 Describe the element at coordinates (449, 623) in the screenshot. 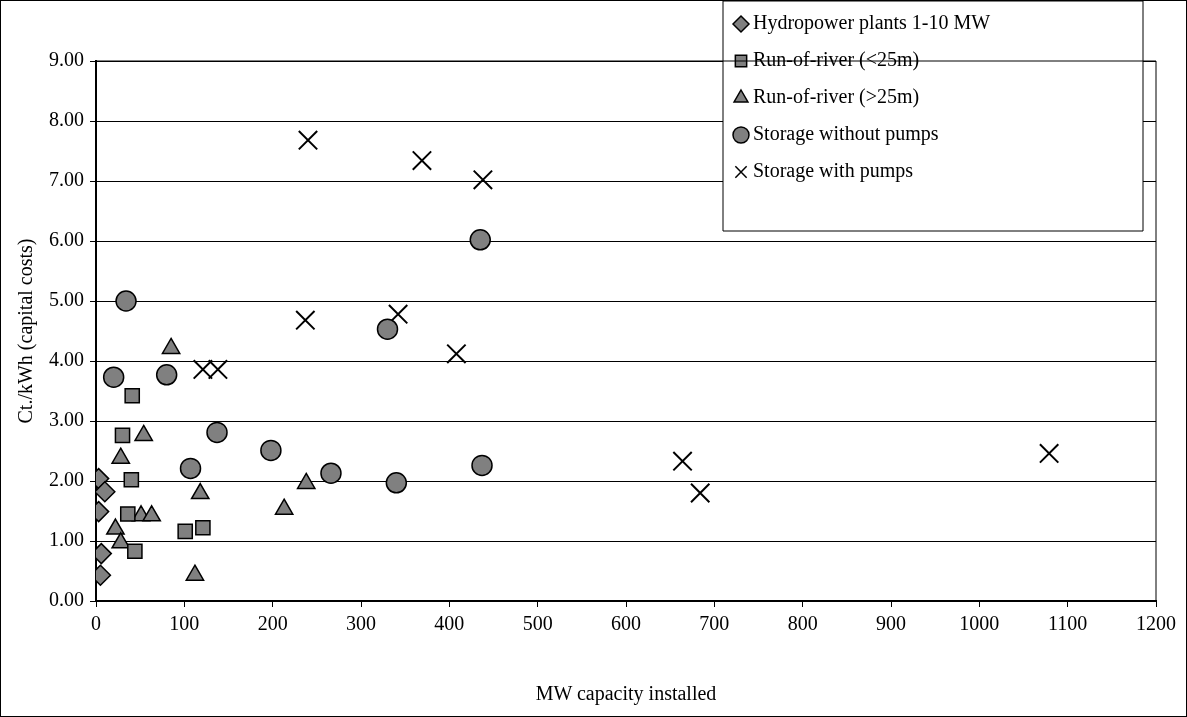

I see `x-tick-label: 400` at that location.